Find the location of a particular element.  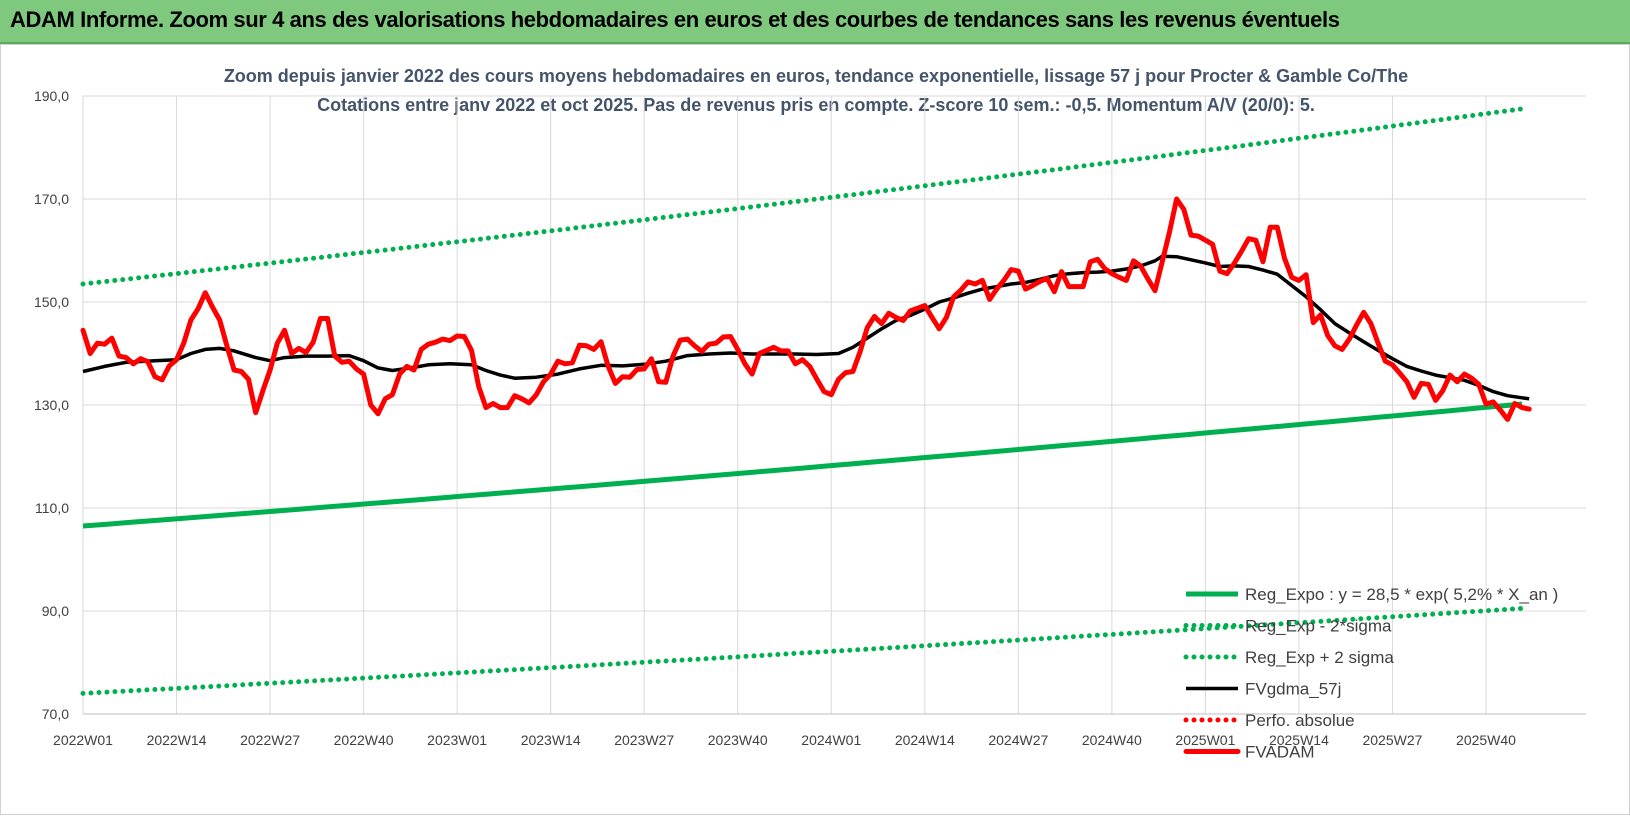

x-tick-label: 2023W27 is located at coordinates (644, 740).